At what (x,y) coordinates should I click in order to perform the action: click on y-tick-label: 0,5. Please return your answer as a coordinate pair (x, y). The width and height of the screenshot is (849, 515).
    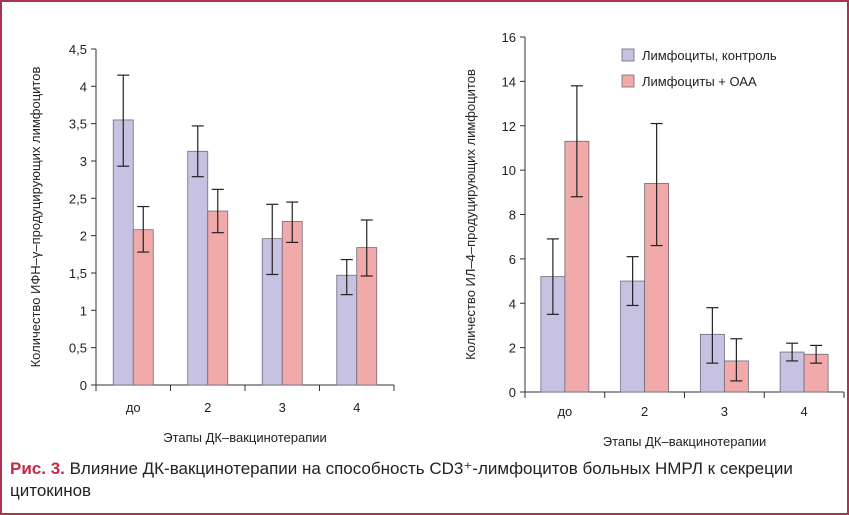
    Looking at the image, I should click on (78, 348).